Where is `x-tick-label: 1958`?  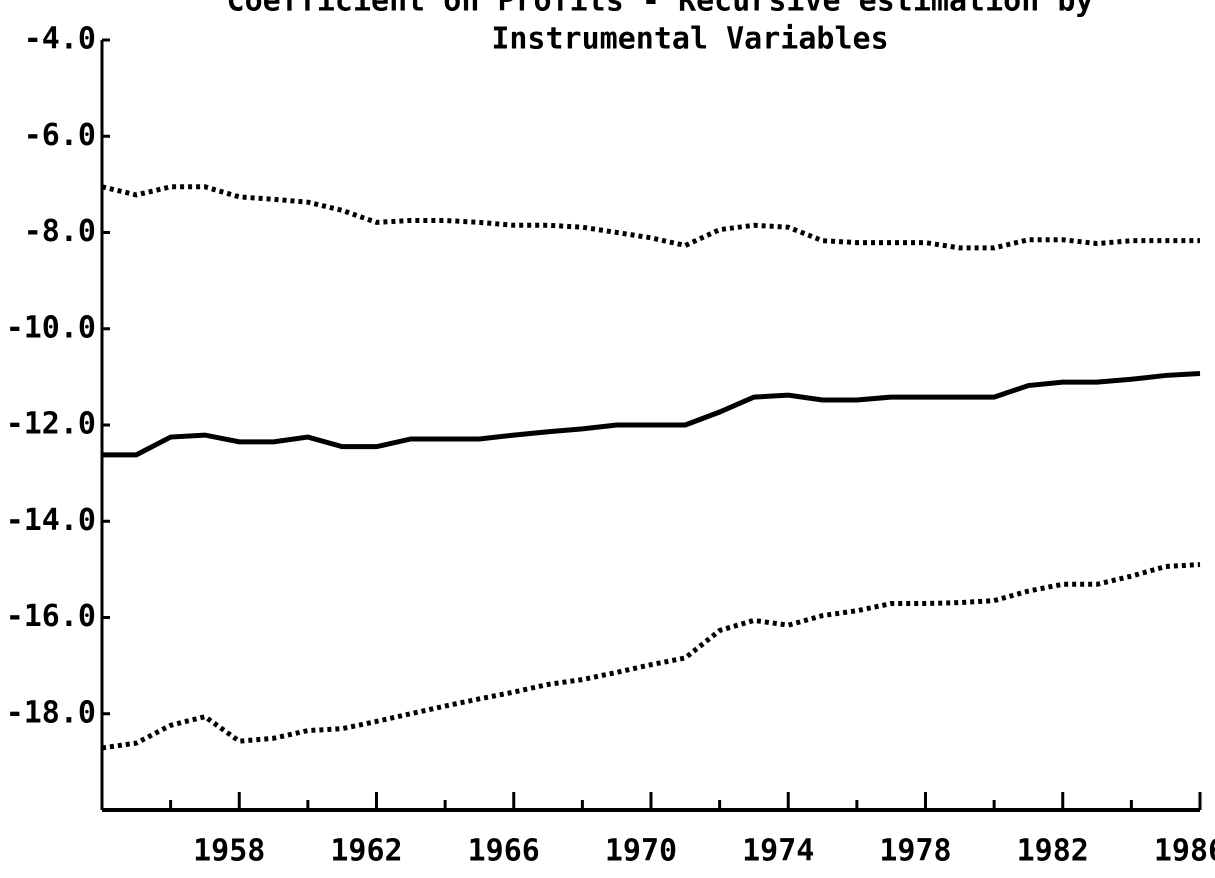
x-tick-label: 1958 is located at coordinates (229, 851).